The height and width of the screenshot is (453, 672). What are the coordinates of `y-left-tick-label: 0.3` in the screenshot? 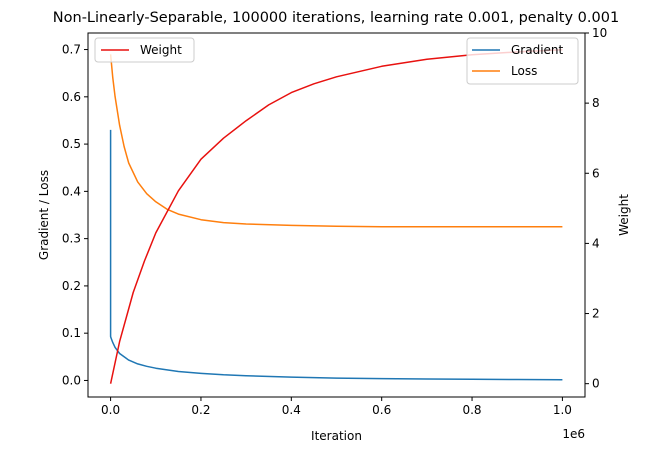 It's located at (71, 239).